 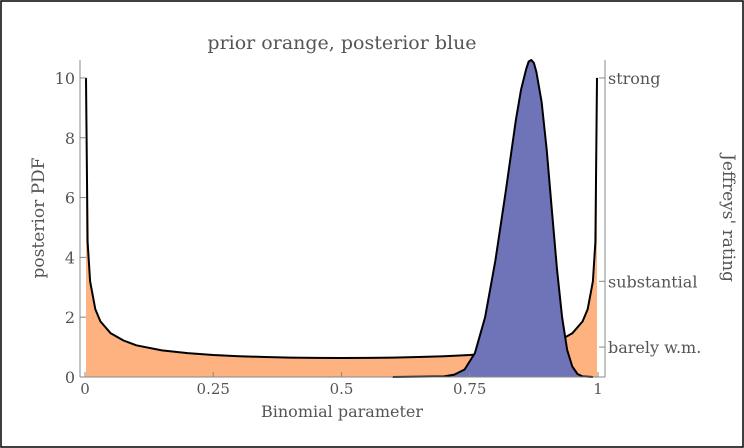 What do you see at coordinates (65, 78) in the screenshot?
I see `y-tick-label: 10` at bounding box center [65, 78].